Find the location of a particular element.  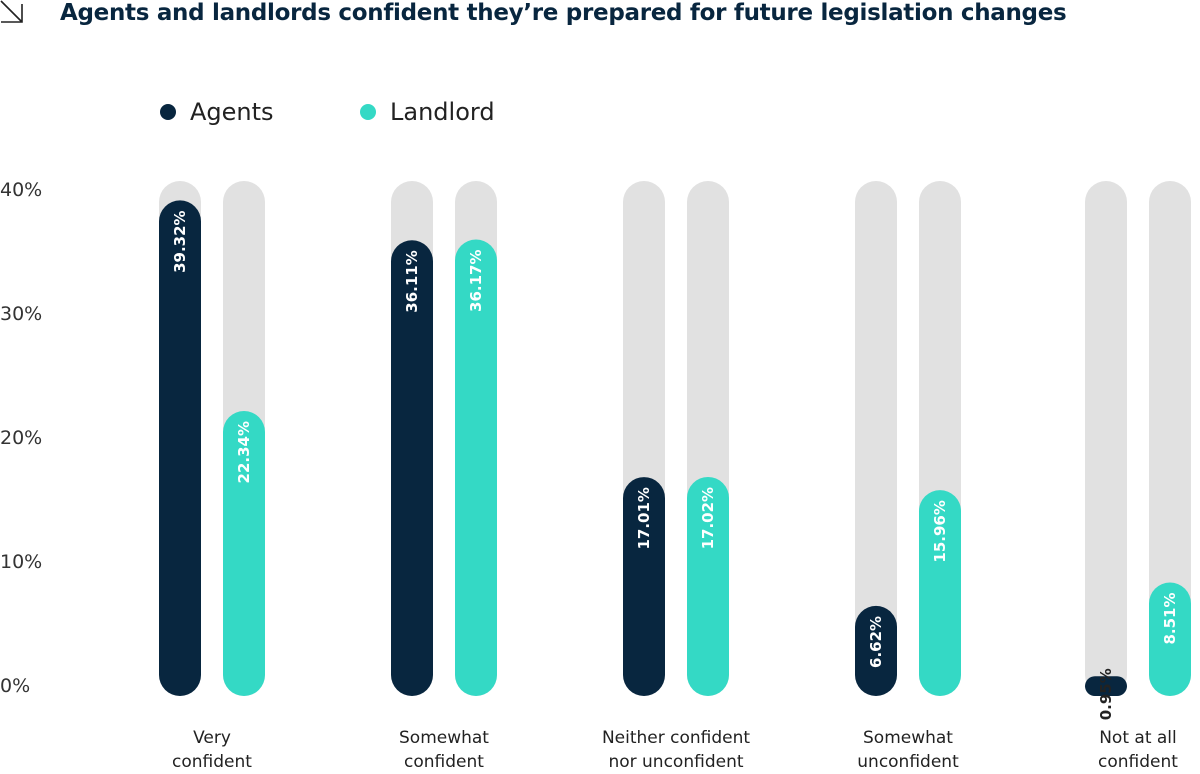

category-label-line: nor unconfident is located at coordinates (676, 762).